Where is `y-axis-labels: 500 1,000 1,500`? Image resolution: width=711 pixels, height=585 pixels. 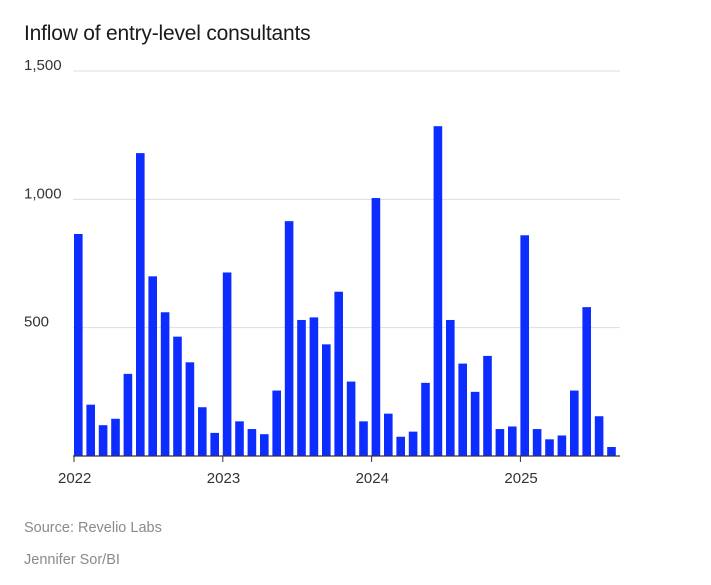 y-axis-labels: 500 1,000 1,500 is located at coordinates (43, 194).